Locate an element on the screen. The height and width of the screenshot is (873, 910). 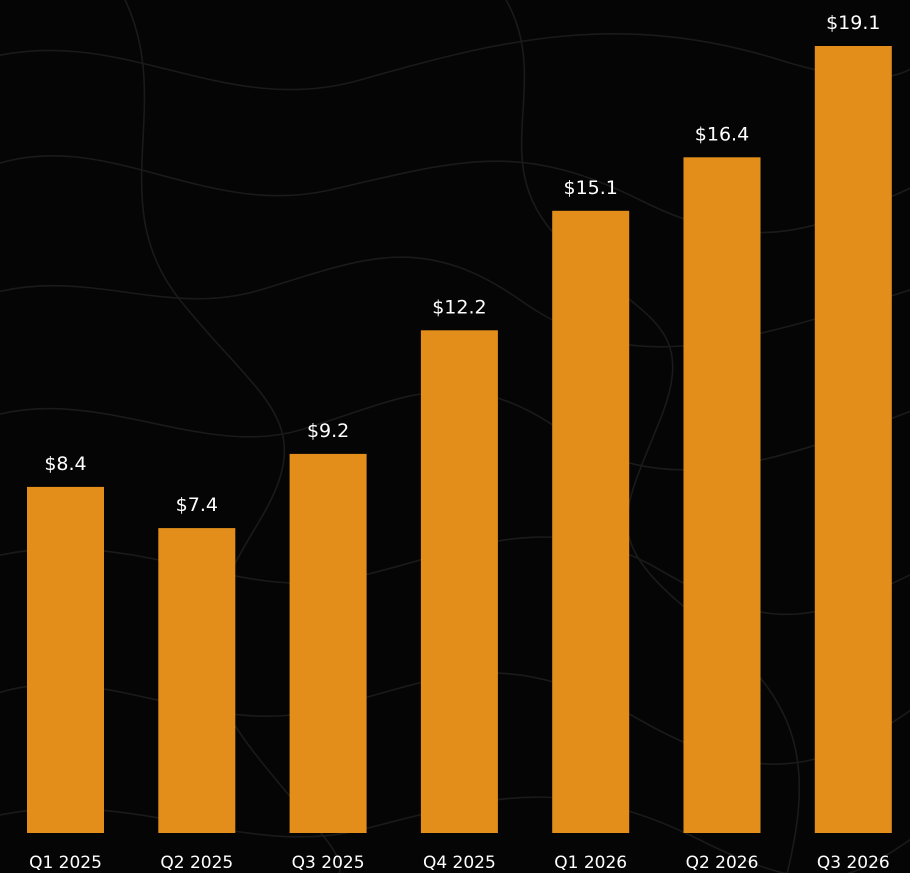
x-tick-label-q3-2026: Q3 2026 is located at coordinates (853, 863).